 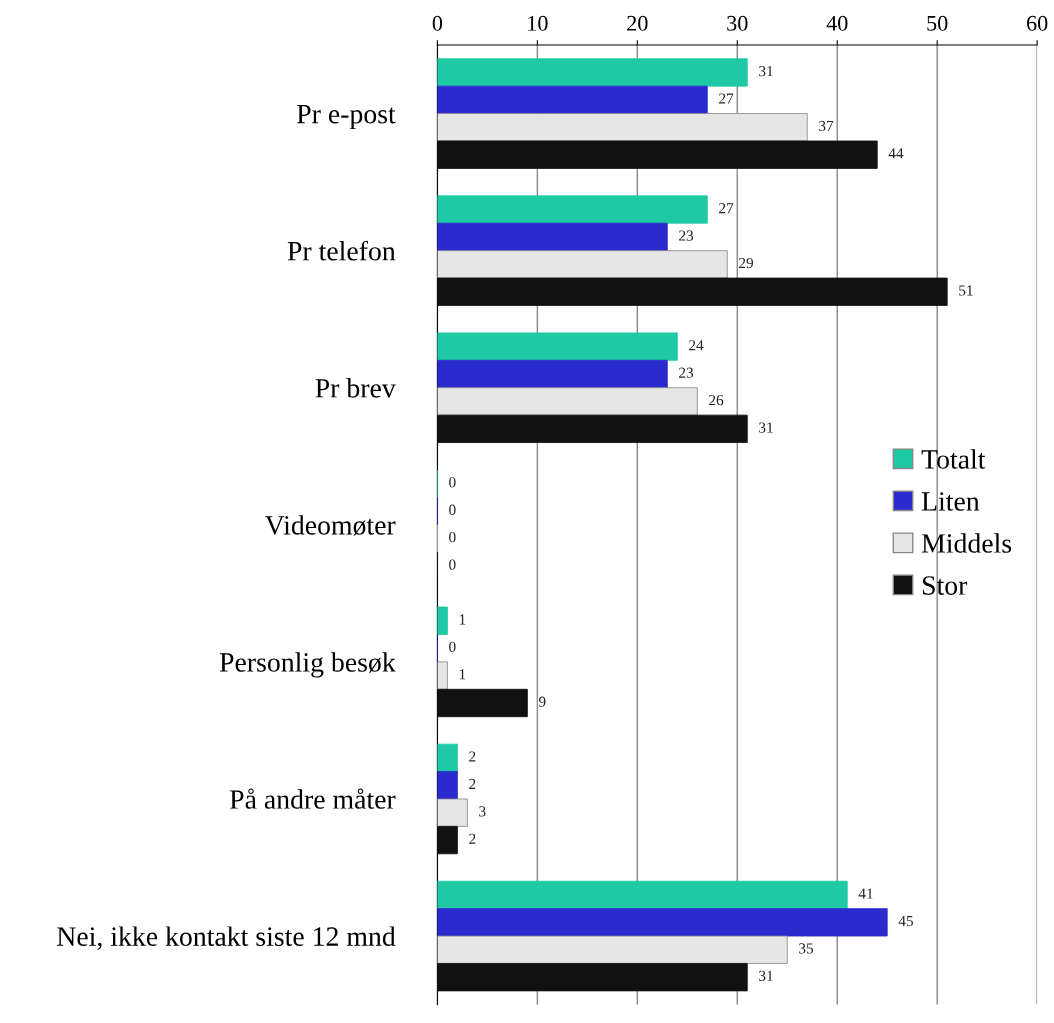 I want to click on data-label: 29, so click(x=746, y=263).